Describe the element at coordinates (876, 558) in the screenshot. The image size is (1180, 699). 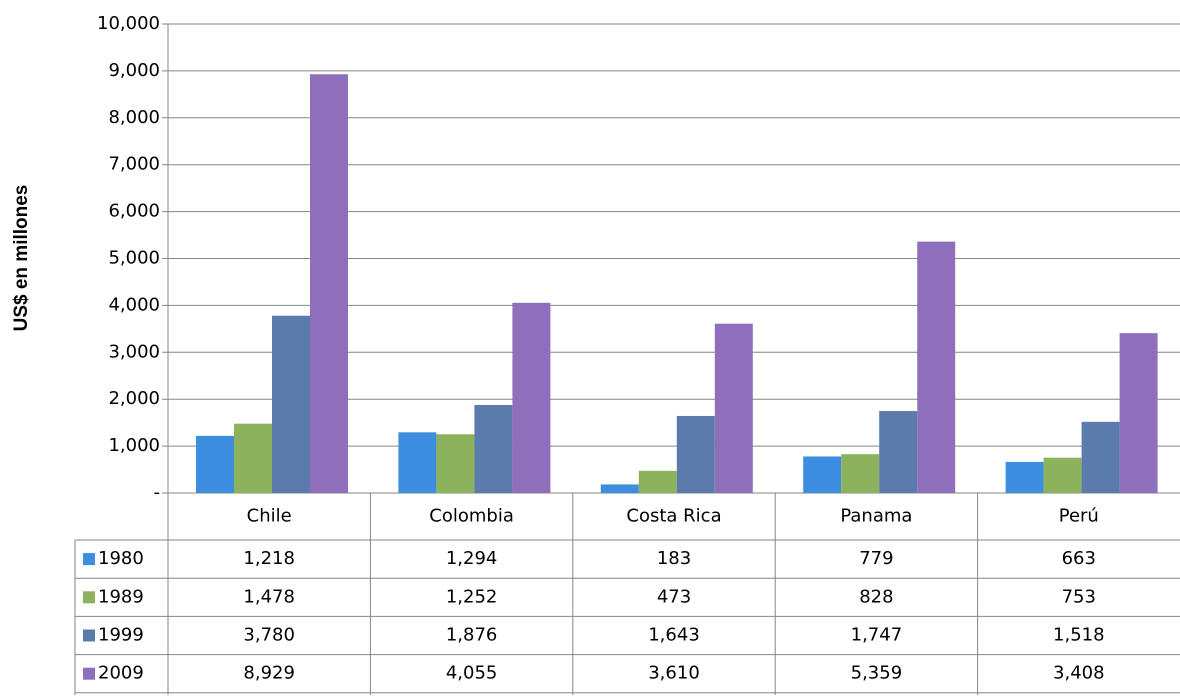
I see `table-value: 779` at that location.